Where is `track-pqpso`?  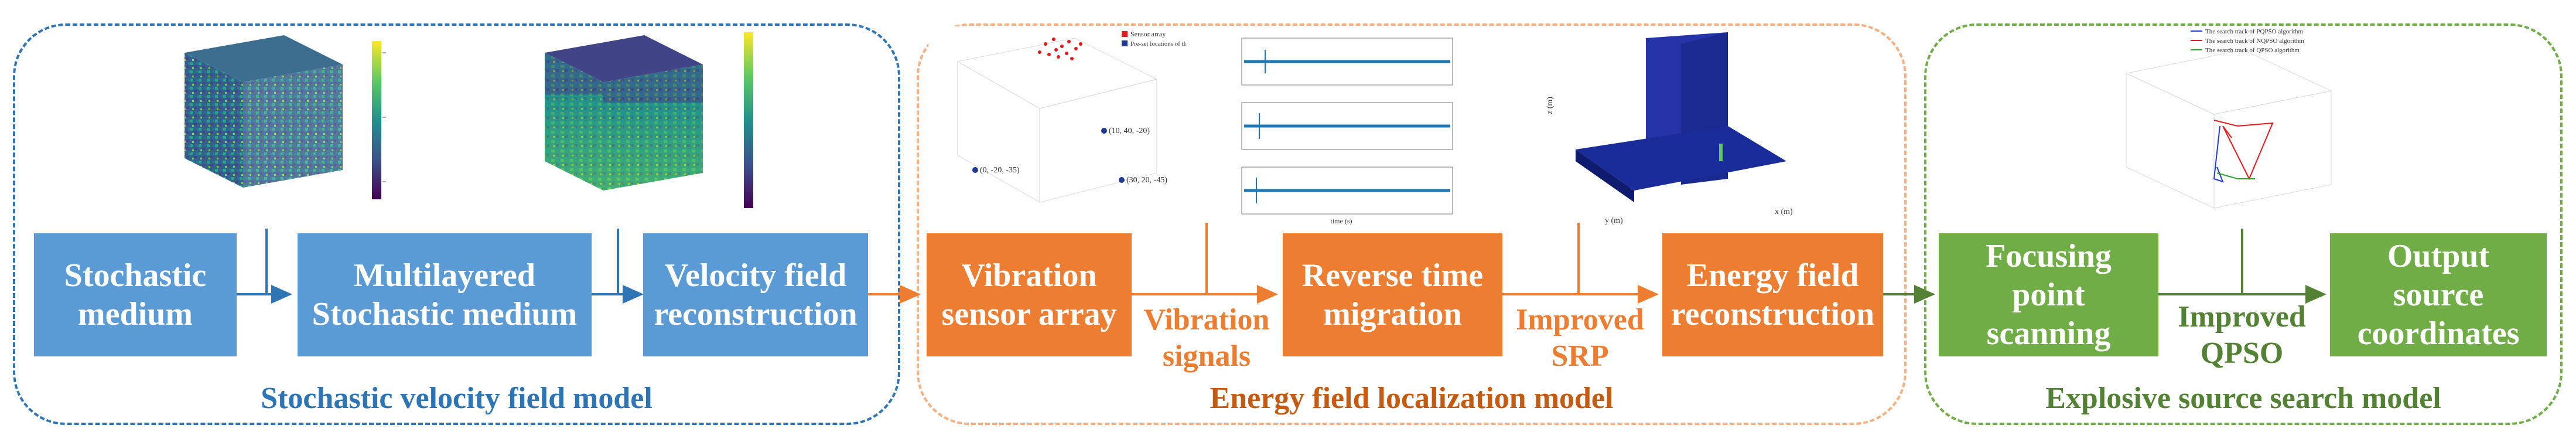
track-pqpso is located at coordinates (2218, 154).